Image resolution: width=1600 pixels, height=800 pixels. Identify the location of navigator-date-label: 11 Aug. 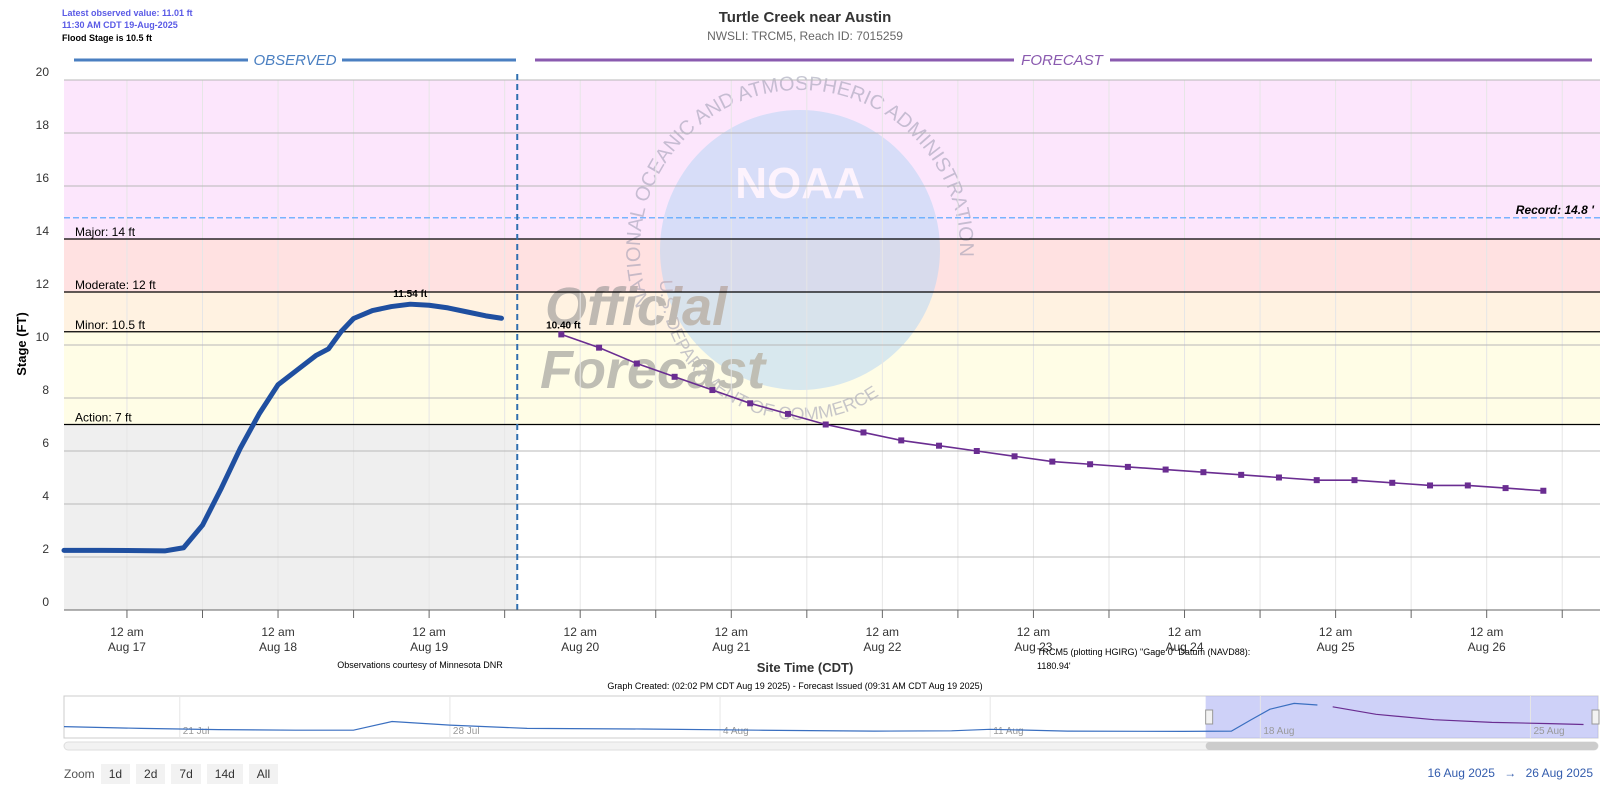
(1008, 731).